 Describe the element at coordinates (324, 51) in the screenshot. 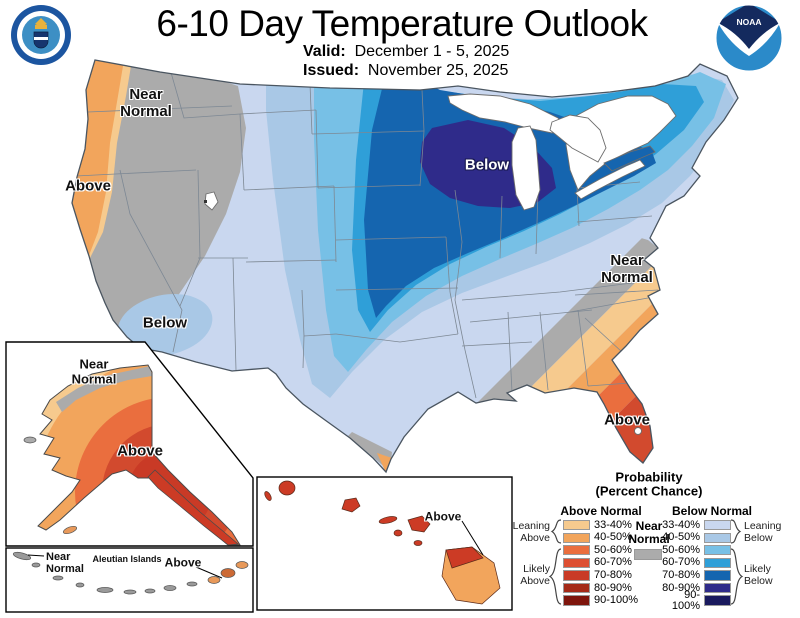

I see `valid-label: Valid:` at that location.